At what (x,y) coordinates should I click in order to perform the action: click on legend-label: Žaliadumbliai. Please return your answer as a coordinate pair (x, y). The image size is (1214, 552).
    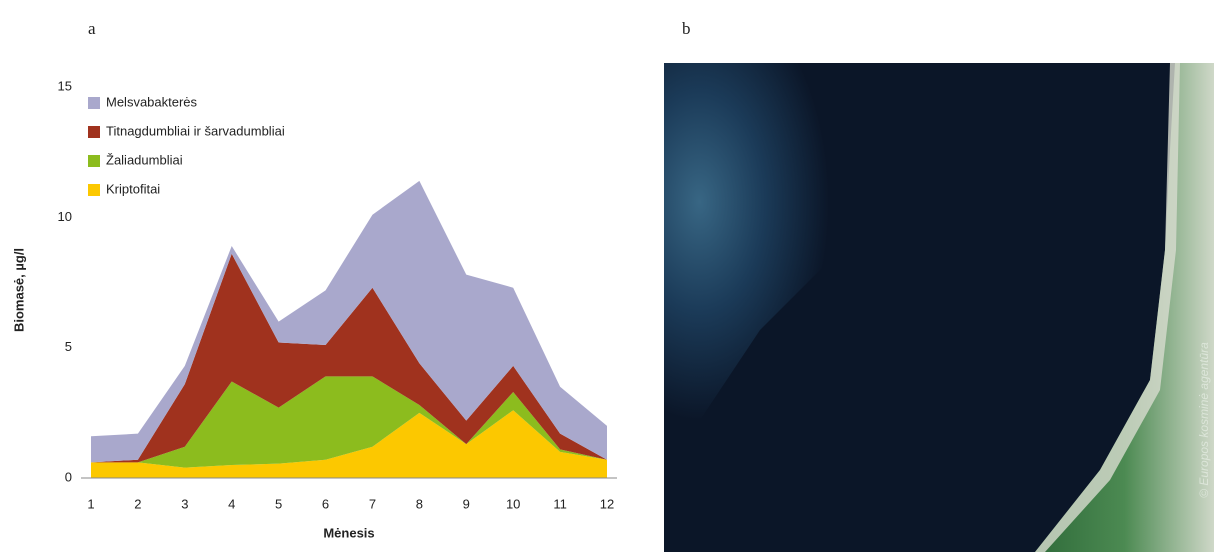
    Looking at the image, I should click on (144, 159).